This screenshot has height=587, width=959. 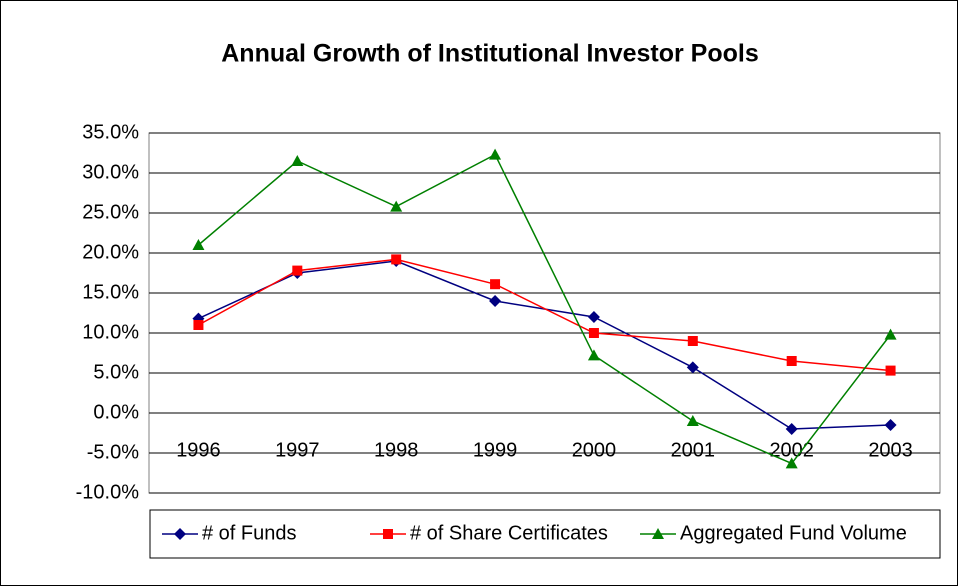 I want to click on x-tick-label: 2002, so click(x=791, y=450).